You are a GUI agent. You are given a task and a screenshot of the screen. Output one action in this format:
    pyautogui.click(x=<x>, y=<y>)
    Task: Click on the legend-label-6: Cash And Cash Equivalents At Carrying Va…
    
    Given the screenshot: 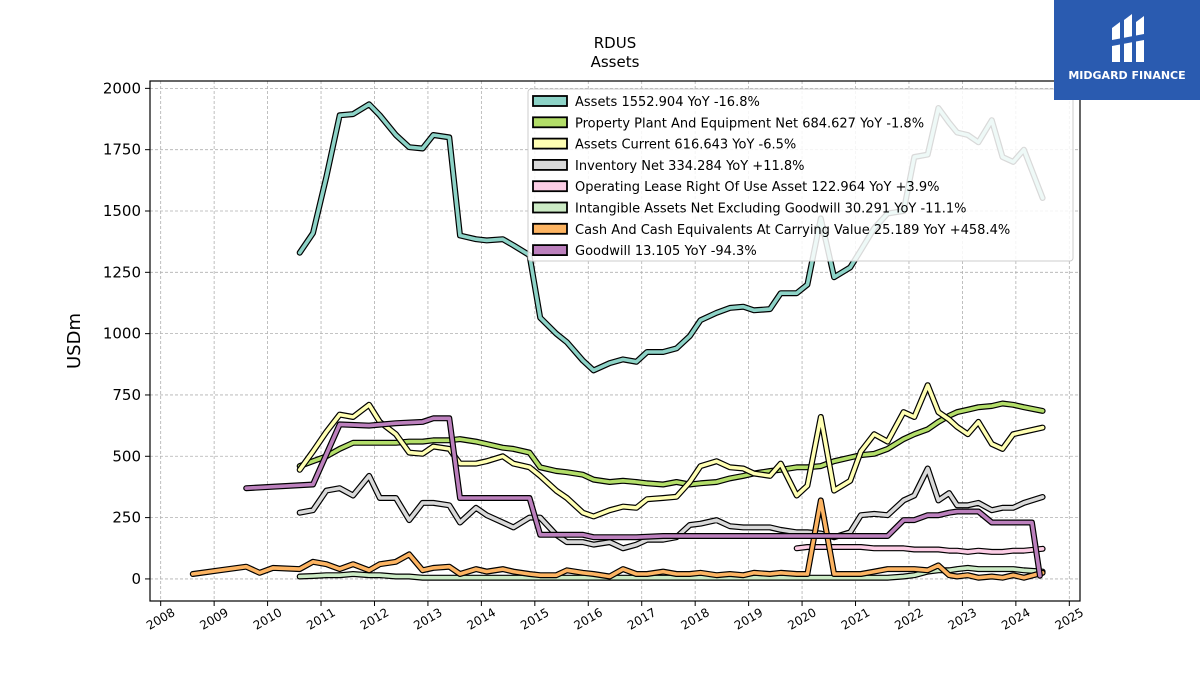 What is the action you would take?
    pyautogui.click(x=792, y=230)
    